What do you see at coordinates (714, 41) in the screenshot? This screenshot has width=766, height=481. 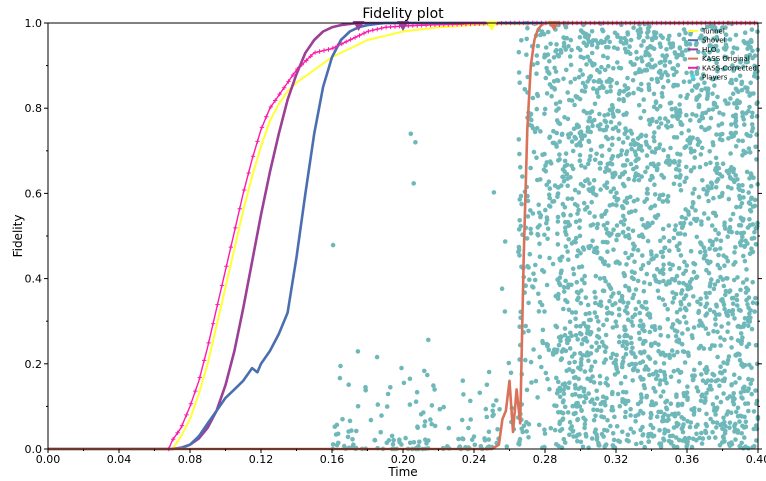 I see `legend-entry: Shovel` at bounding box center [714, 41].